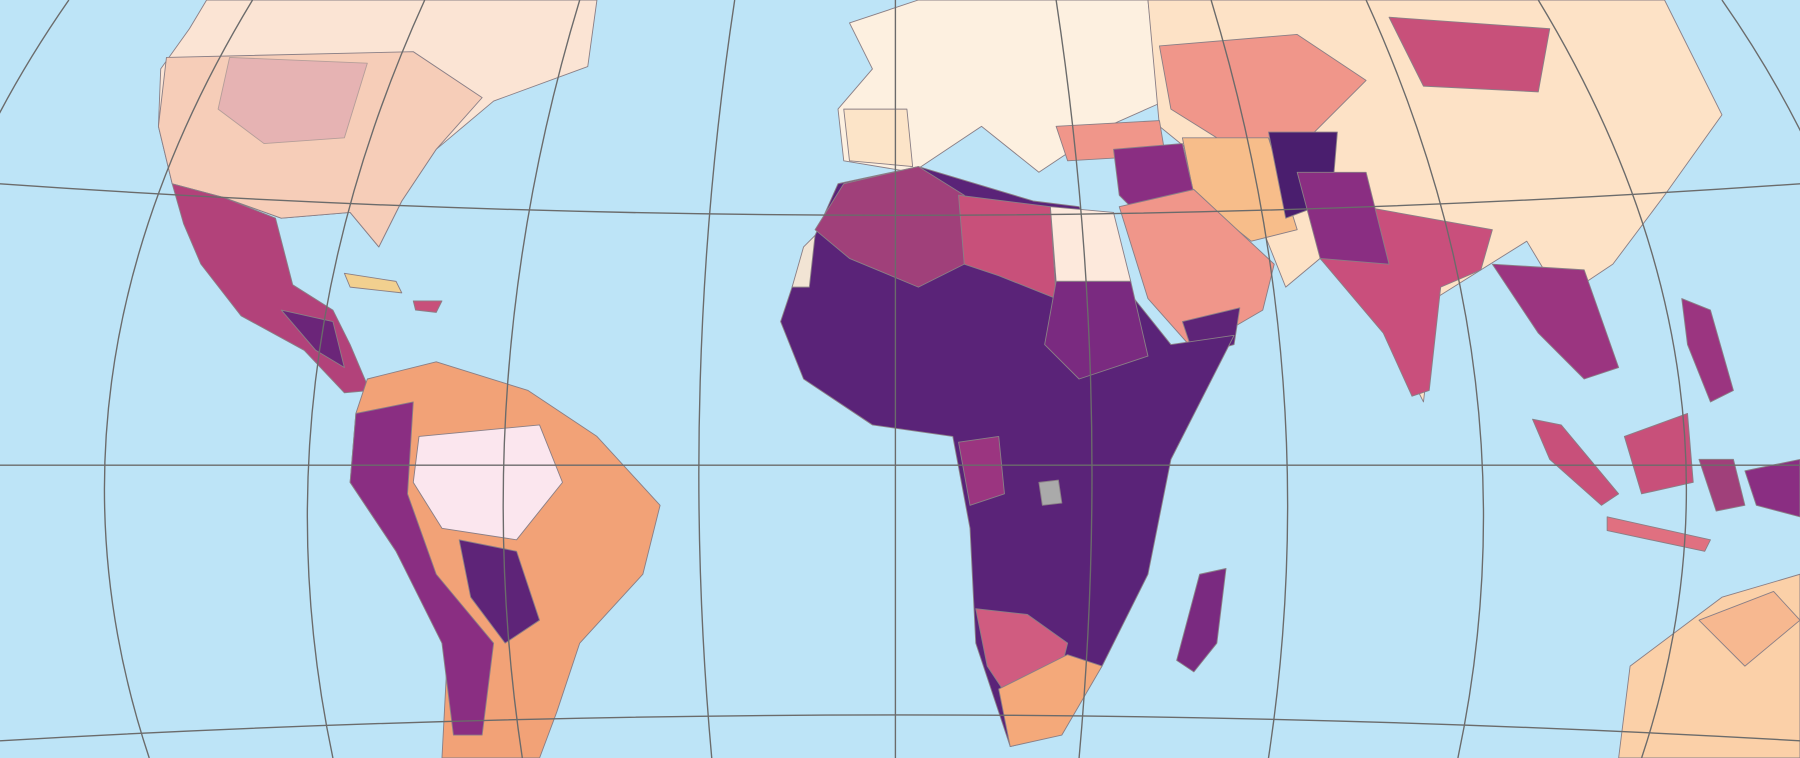 The image size is (1800, 758). I want to click on sumatra, so click(1576, 462).